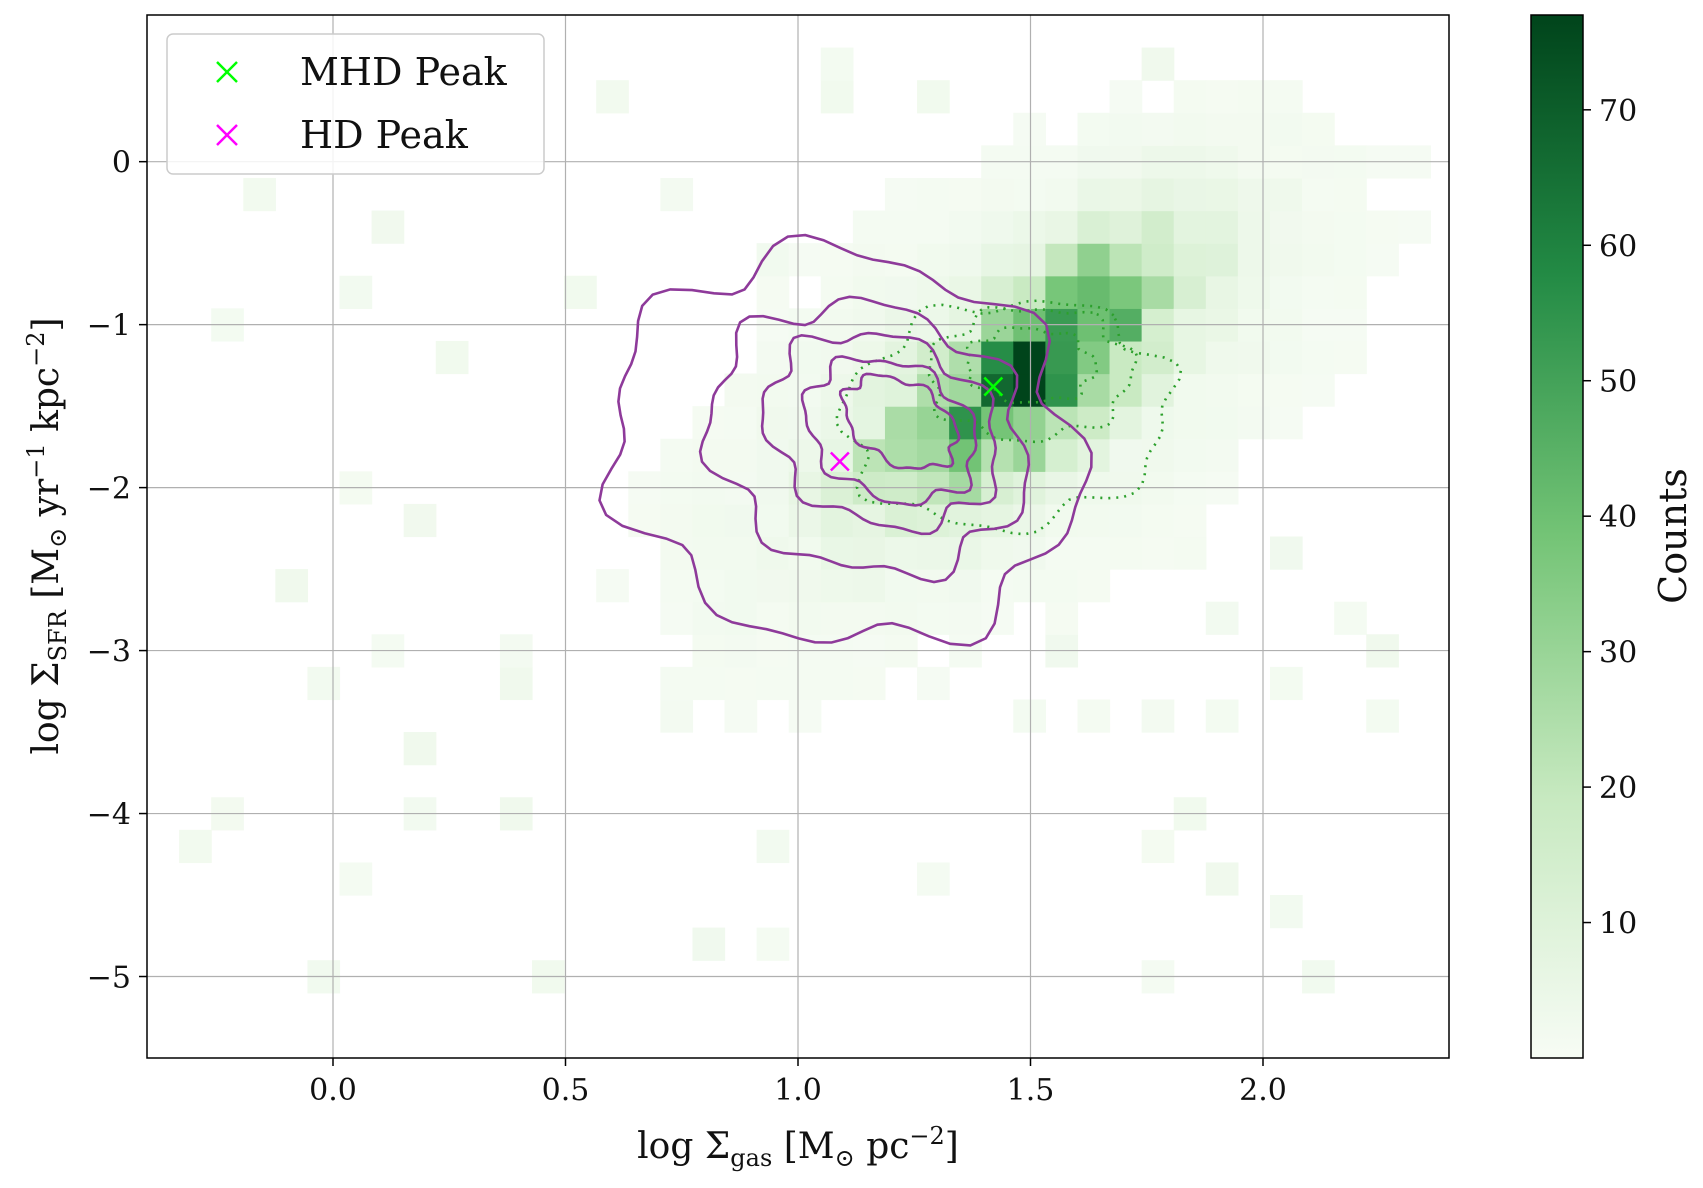 This screenshot has height=1188, width=1703. I want to click on y-tick-label: −4, so click(109, 815).